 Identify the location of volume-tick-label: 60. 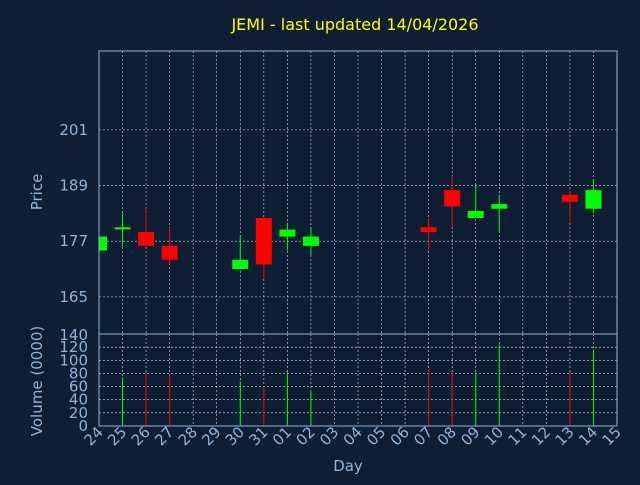
(78, 387).